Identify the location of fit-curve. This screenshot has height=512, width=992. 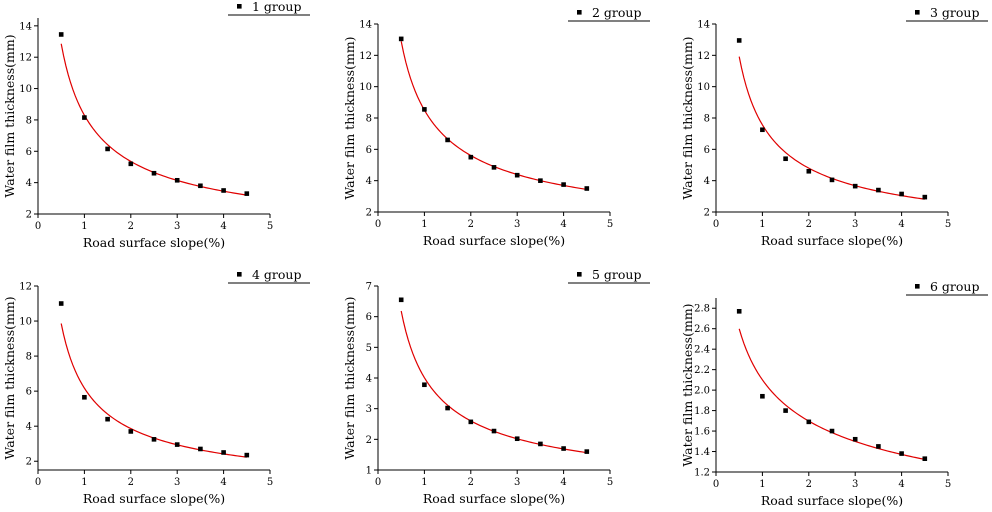
(831, 394).